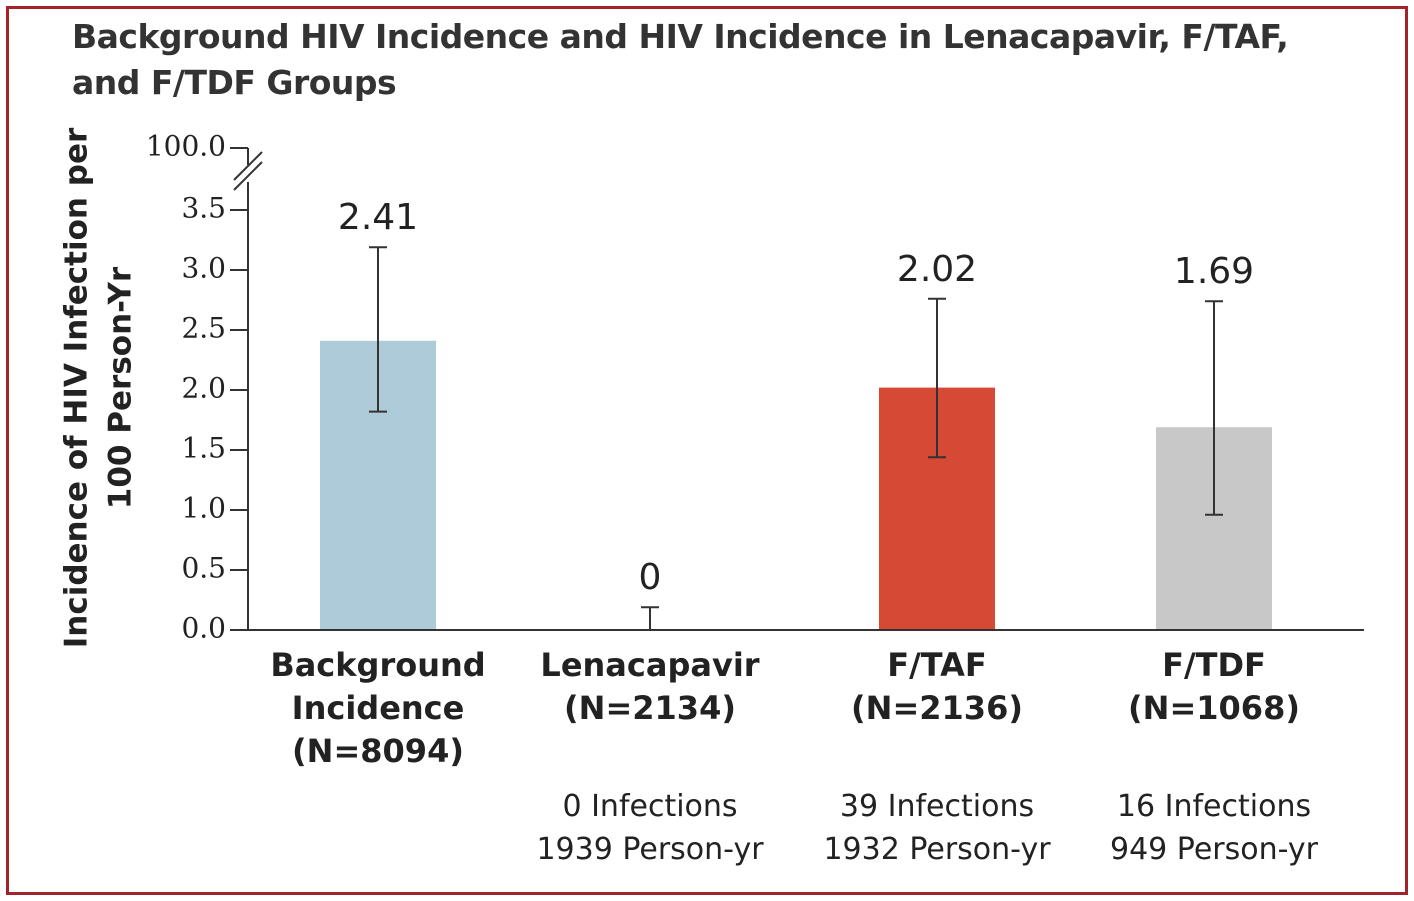 This screenshot has height=901, width=1414. What do you see at coordinates (937, 708) in the screenshot?
I see `x-tick-label: (N=2136)` at bounding box center [937, 708].